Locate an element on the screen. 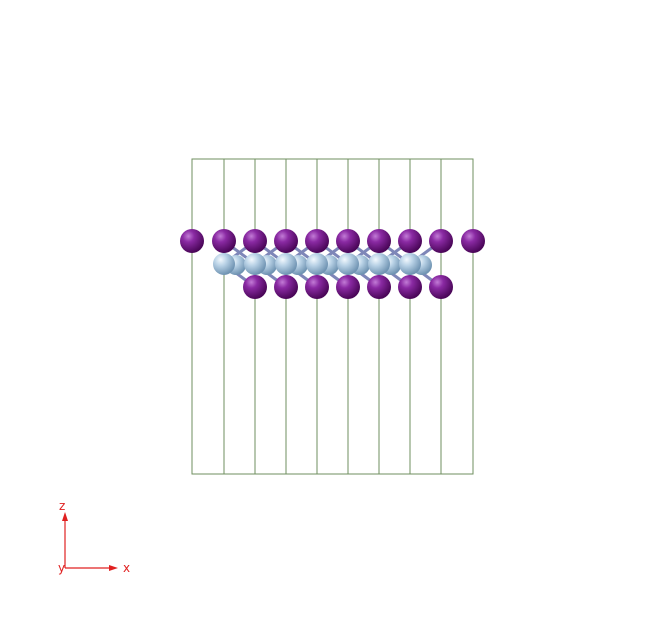  x-axis-arrowhead is located at coordinates (113, 568).